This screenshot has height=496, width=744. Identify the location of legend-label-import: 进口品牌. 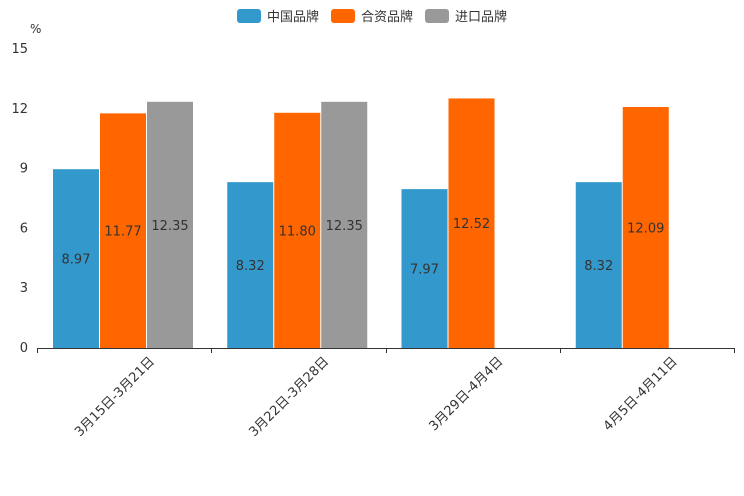
(481, 17).